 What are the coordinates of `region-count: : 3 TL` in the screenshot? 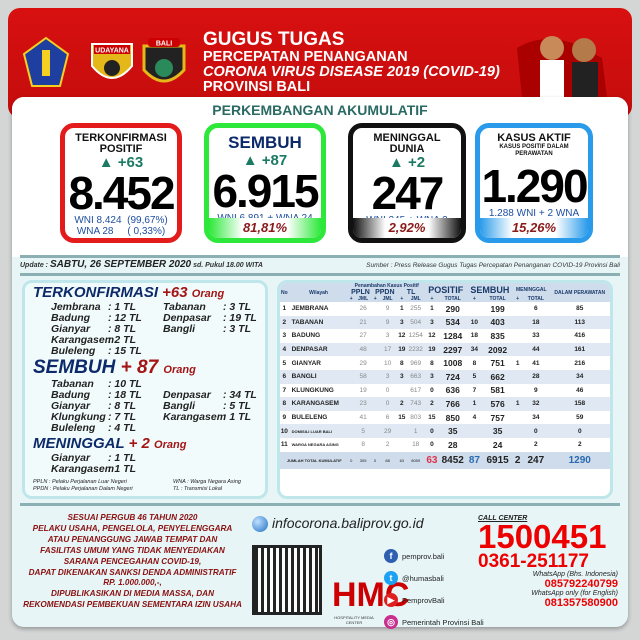 It's located at (237, 307).